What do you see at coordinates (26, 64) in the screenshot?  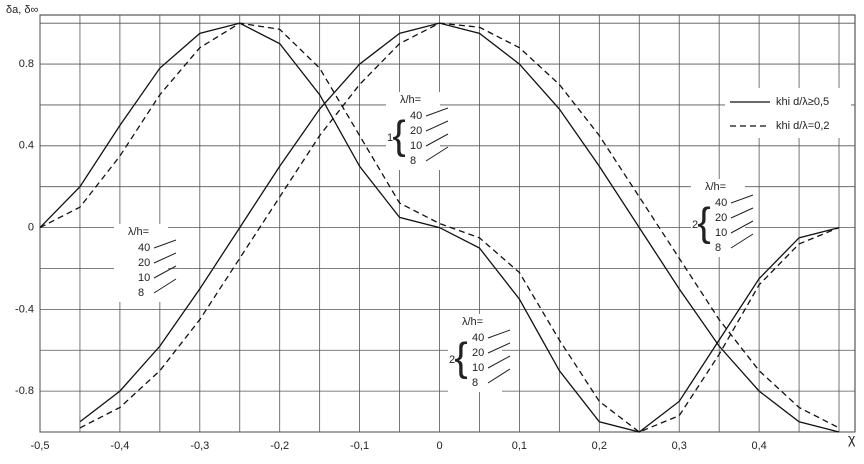 I see `y-tick-label: 0.8` at bounding box center [26, 64].